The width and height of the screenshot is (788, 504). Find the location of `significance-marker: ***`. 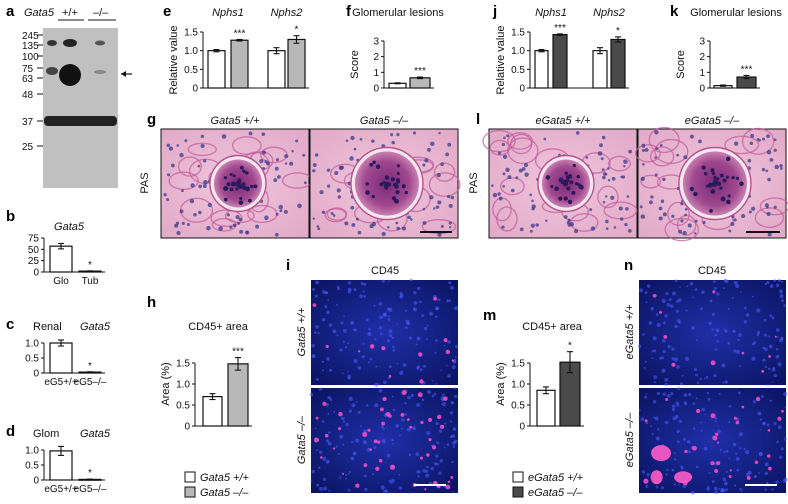

significance-marker: *** is located at coordinates (560, 28).